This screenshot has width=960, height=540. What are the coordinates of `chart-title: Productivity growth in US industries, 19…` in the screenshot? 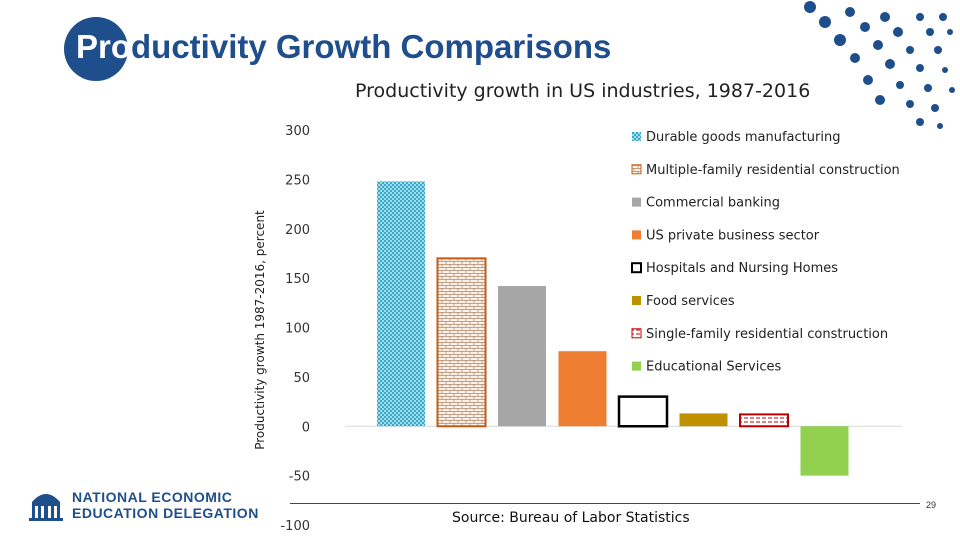 It's located at (583, 91).